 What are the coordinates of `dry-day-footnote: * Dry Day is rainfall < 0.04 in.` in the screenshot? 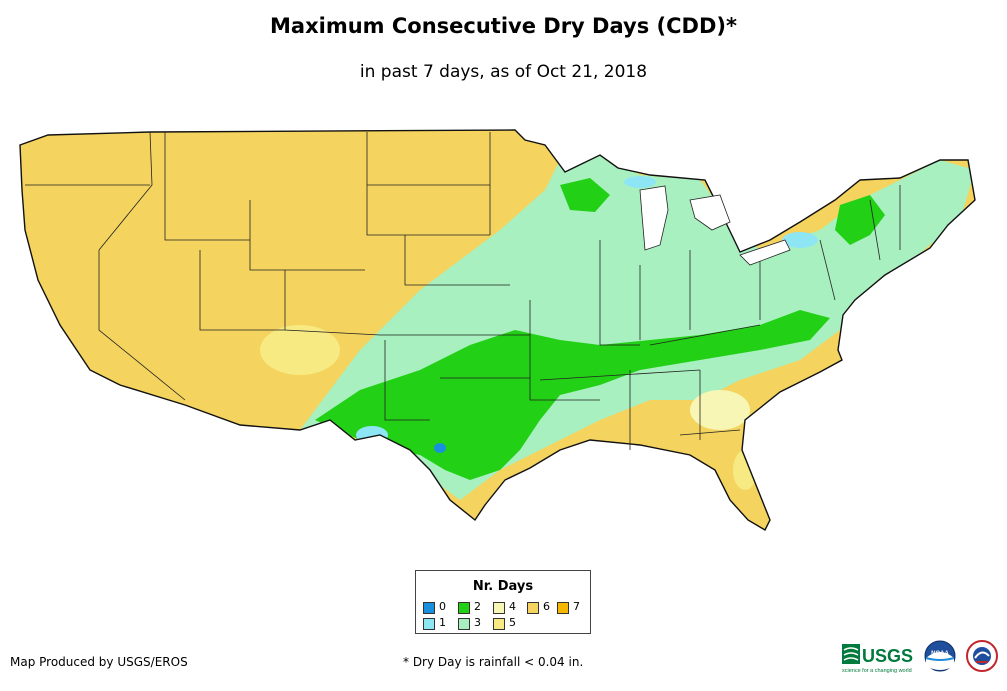 It's located at (493, 662).